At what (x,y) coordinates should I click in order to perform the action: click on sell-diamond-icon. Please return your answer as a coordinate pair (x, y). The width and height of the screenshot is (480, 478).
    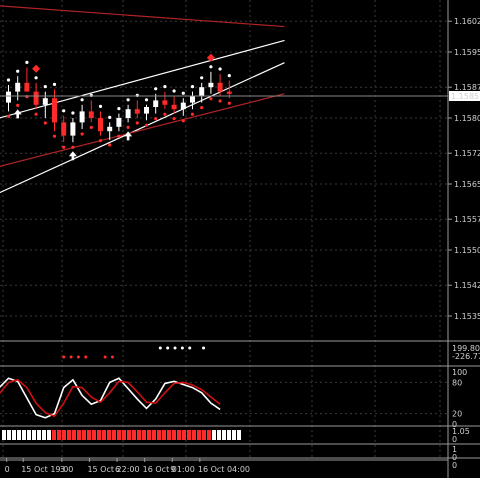
    Looking at the image, I should click on (36, 68).